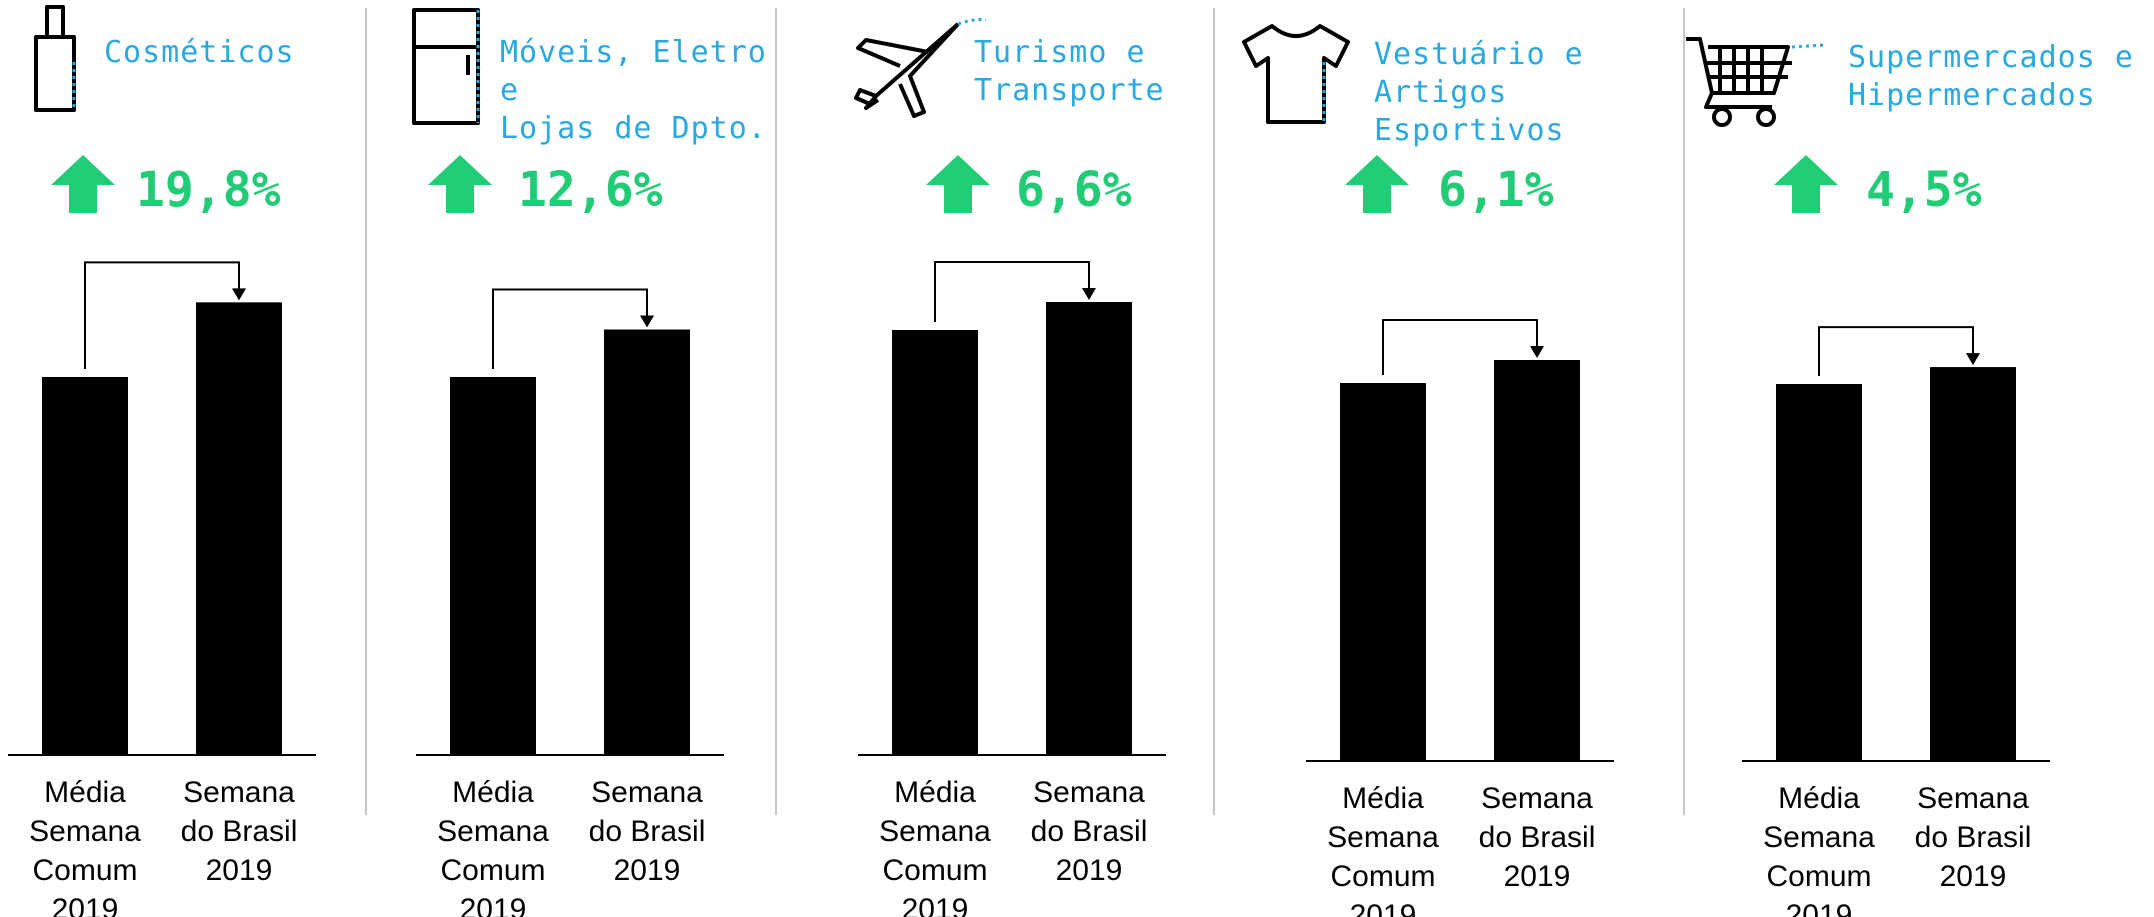  Describe the element at coordinates (920, 68) in the screenshot. I see `airplane-icon` at that location.